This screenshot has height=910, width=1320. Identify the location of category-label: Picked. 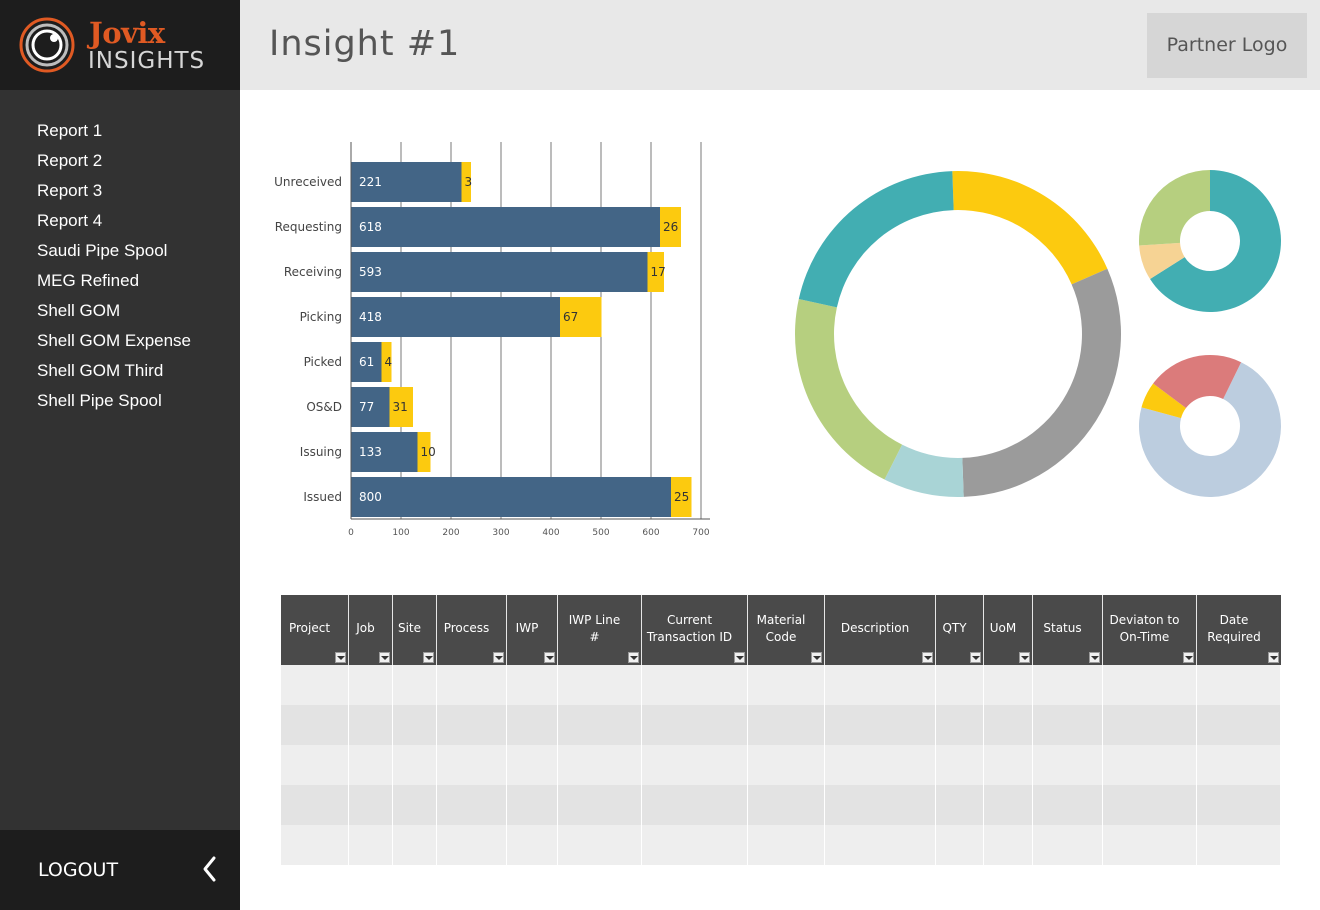
(323, 362).